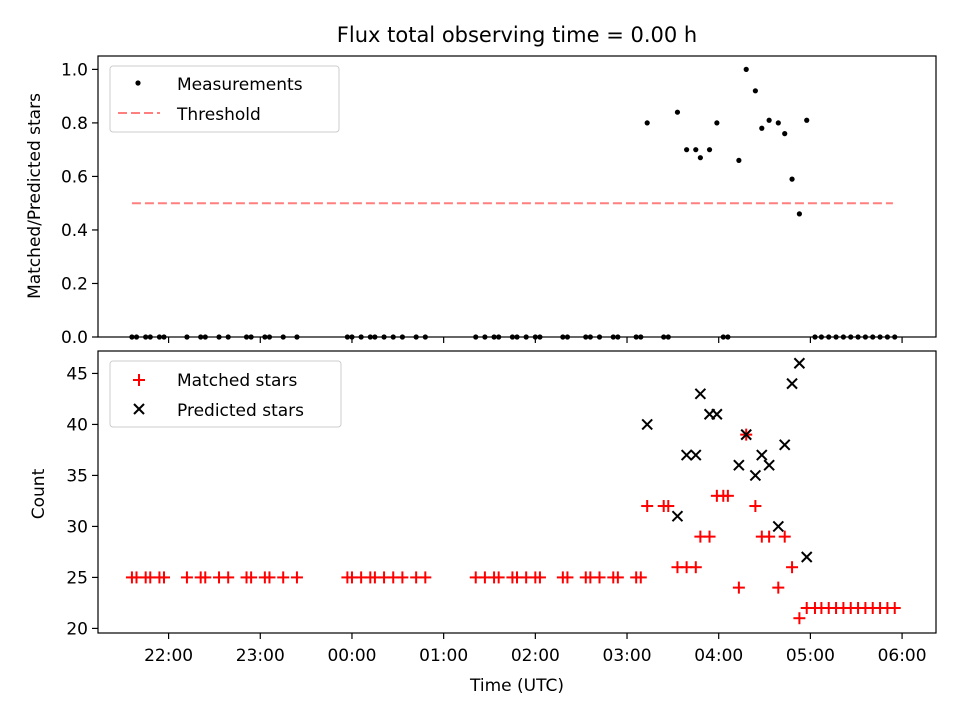  Describe the element at coordinates (139, 380) in the screenshot. I see `legend-matched-marker` at that location.